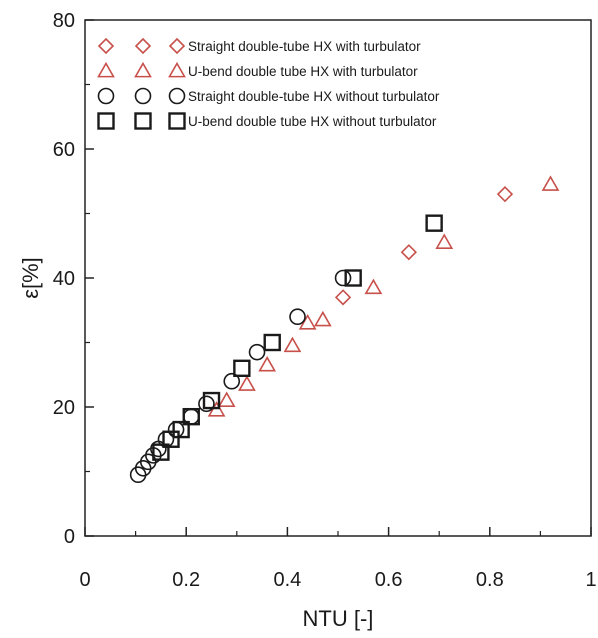 Image resolution: width=598 pixels, height=638 pixels. Describe the element at coordinates (69, 537) in the screenshot. I see `y-tick-label: 0` at that location.